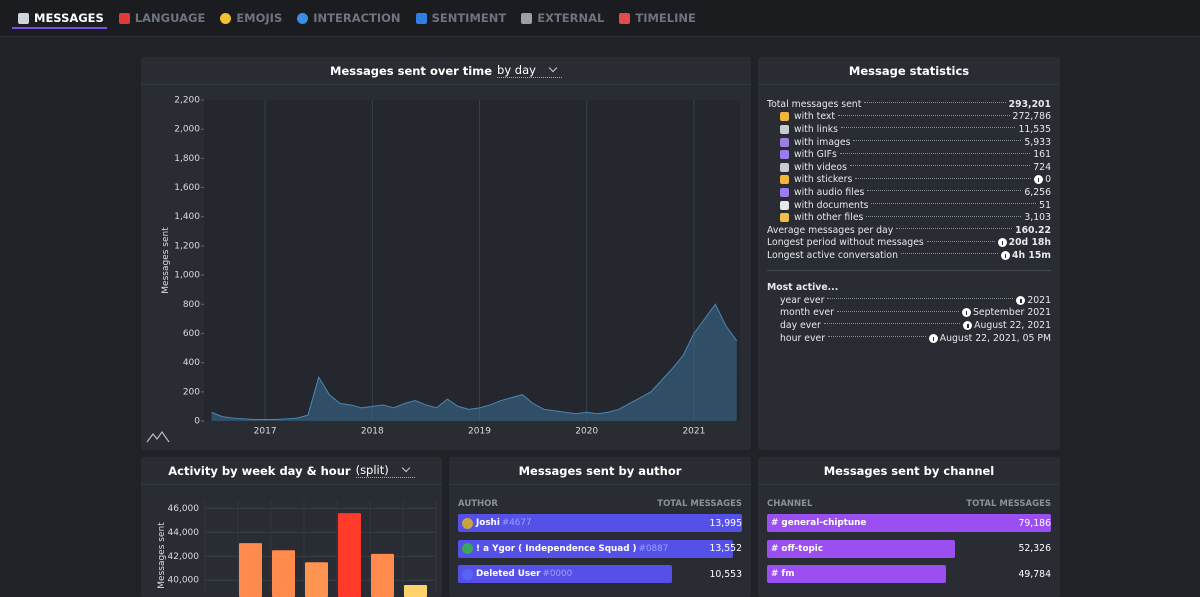  I want to click on bar-row: # off-topic, so click(861, 548).